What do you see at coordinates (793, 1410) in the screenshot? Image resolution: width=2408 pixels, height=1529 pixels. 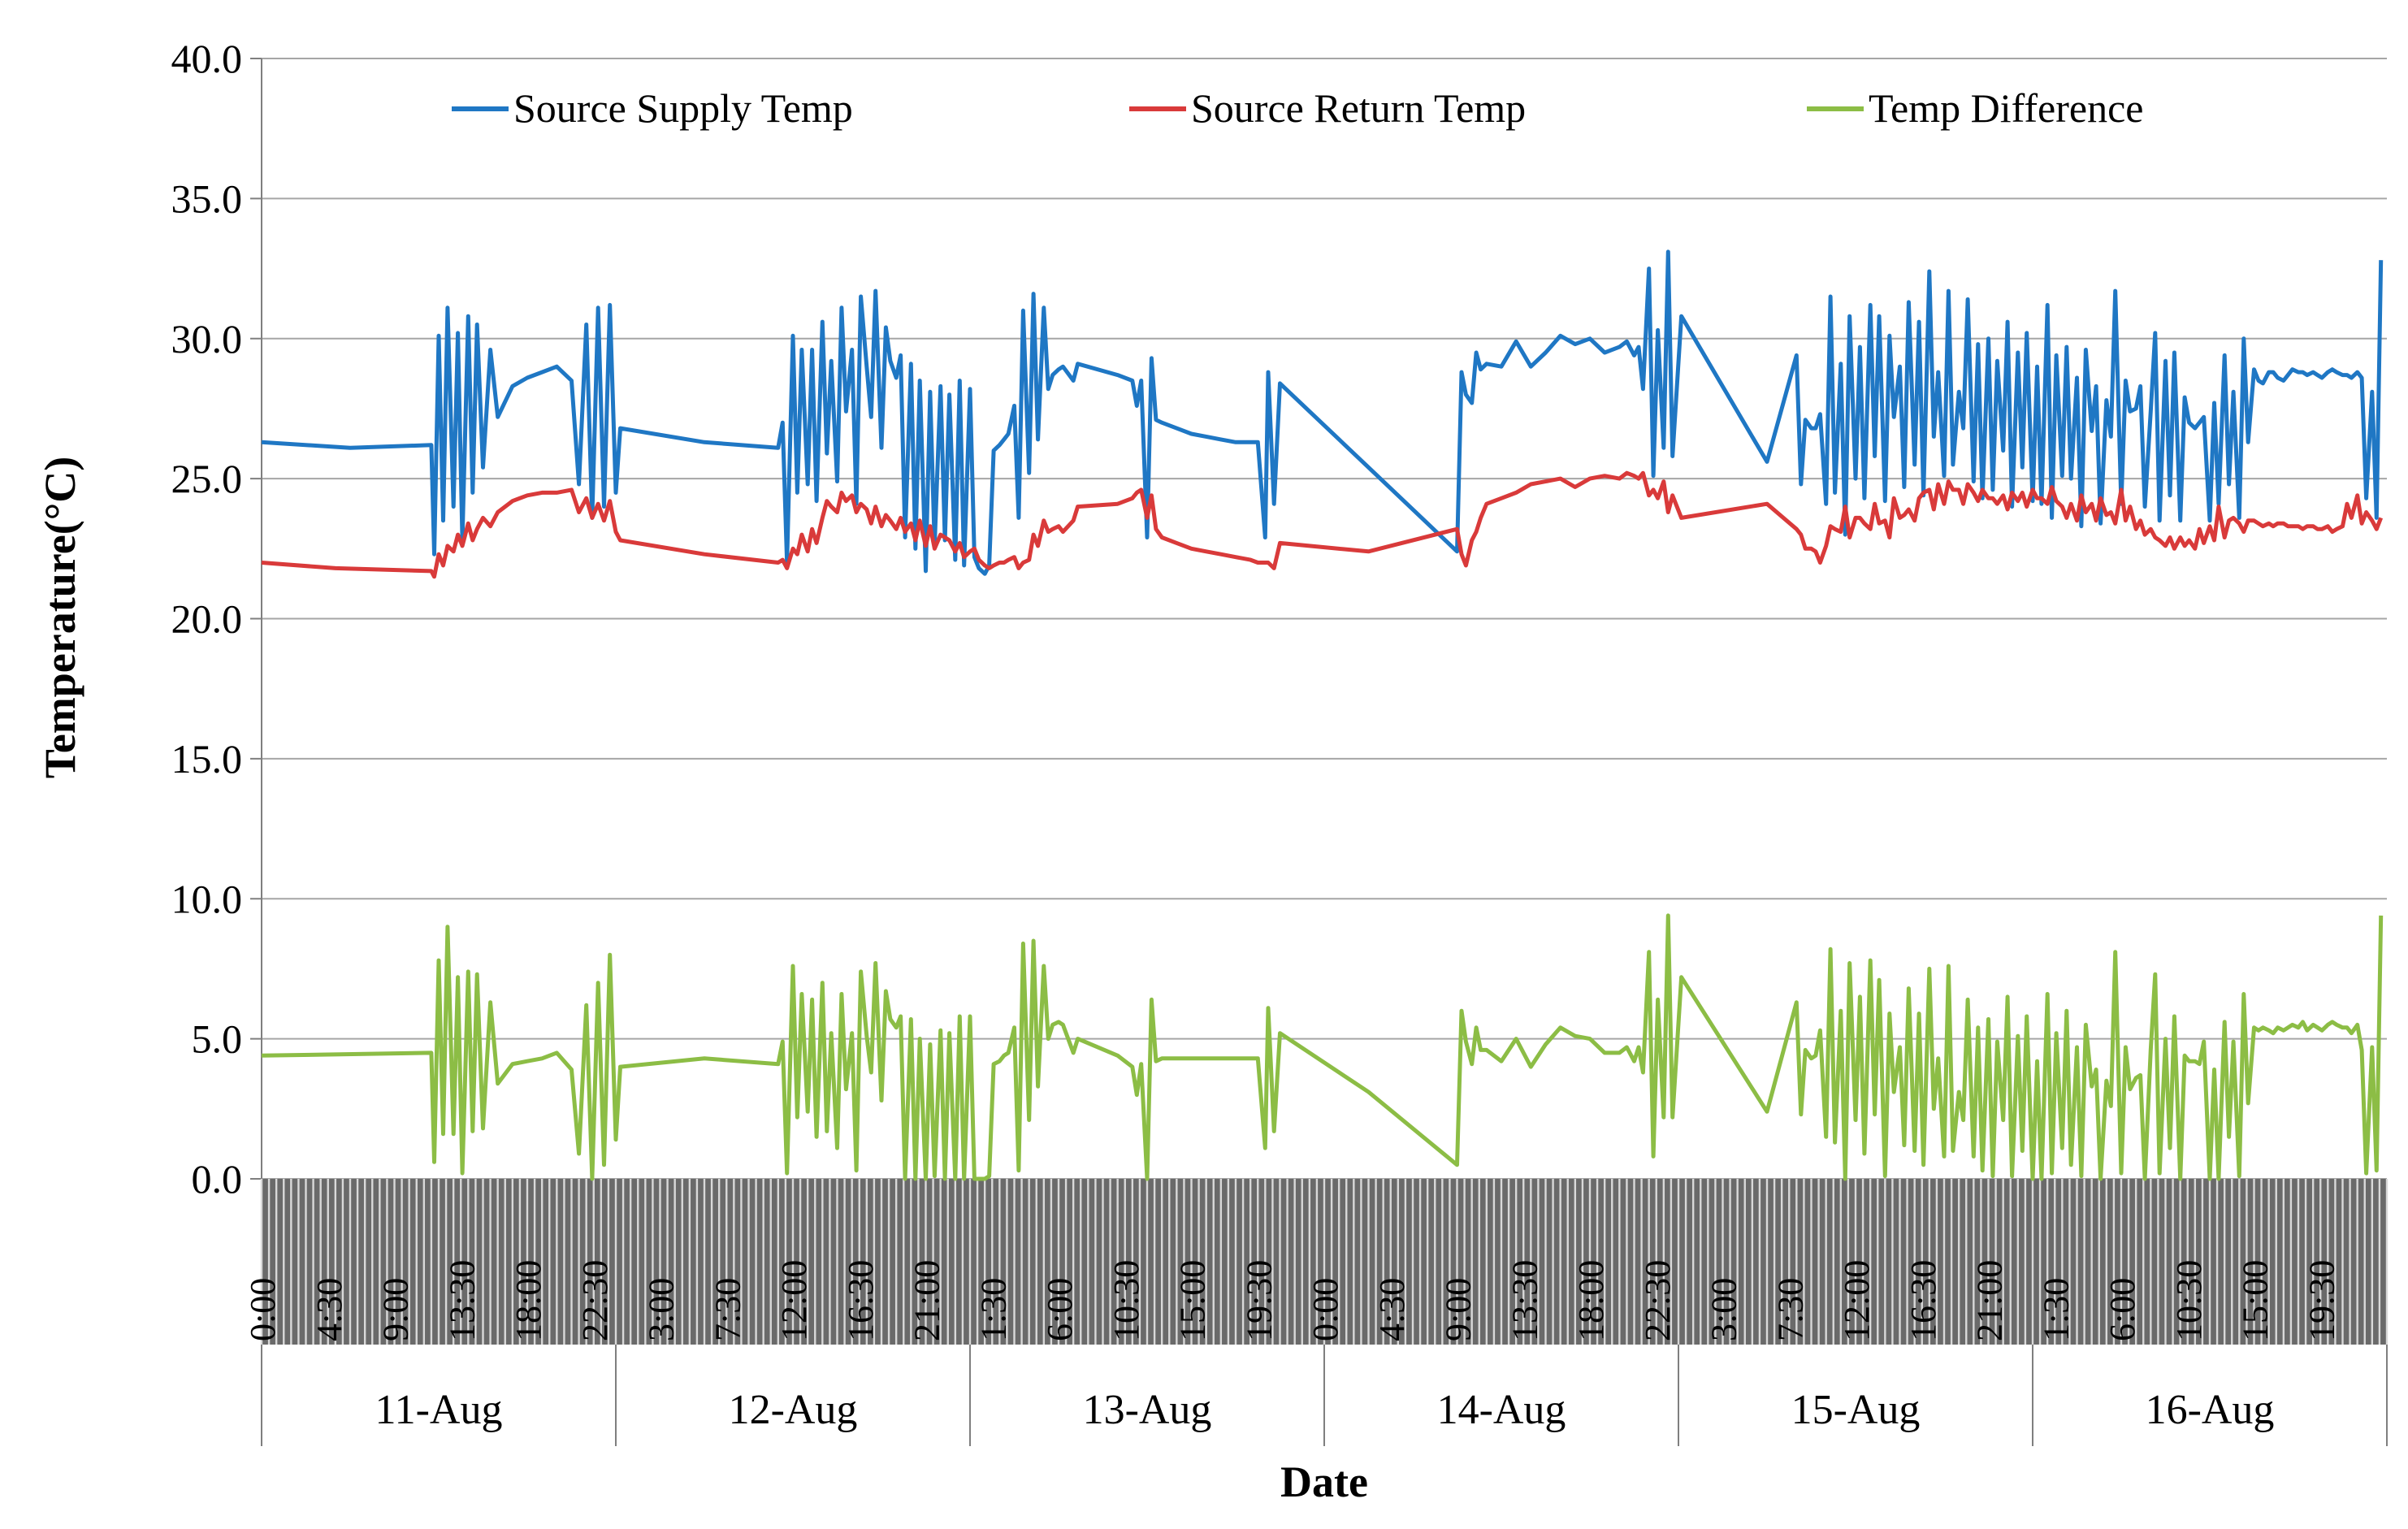 I see `day-label: 12-Aug` at bounding box center [793, 1410].